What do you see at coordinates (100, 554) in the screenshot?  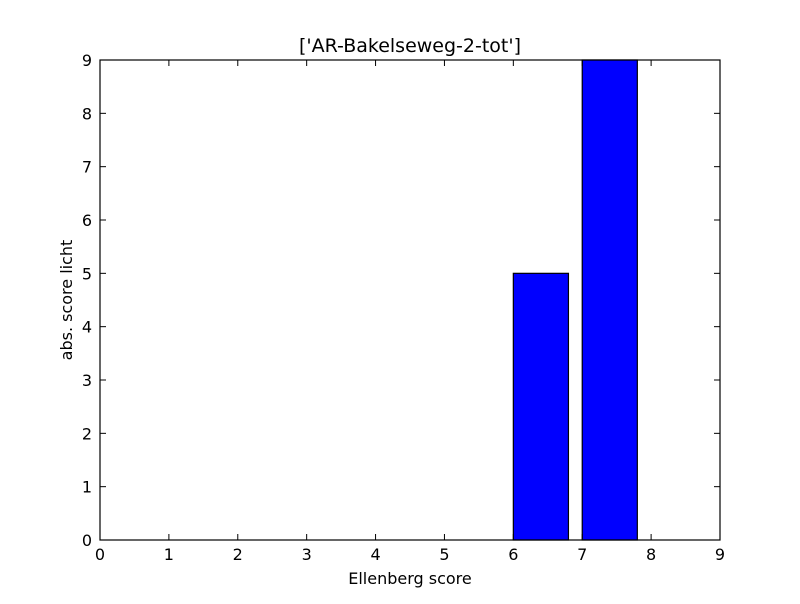 I see `x-tick-label: 0` at bounding box center [100, 554].